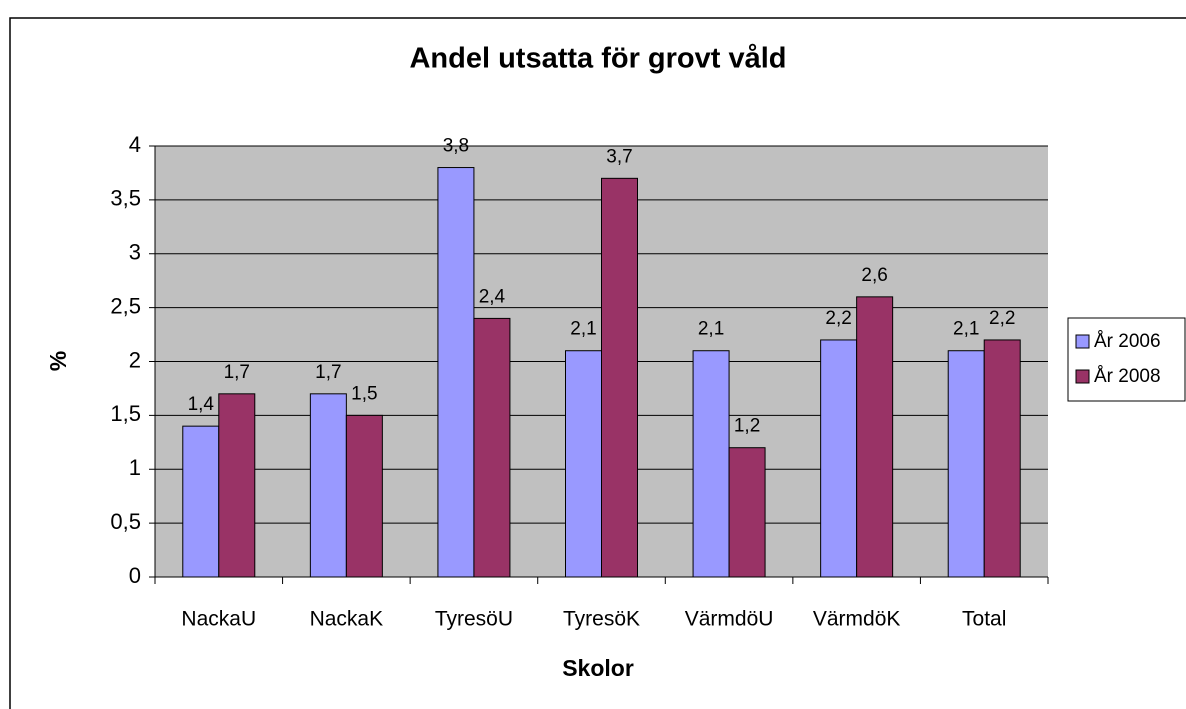 Image resolution: width=1186 pixels, height=709 pixels. I want to click on value-label: 3,7, so click(619, 156).